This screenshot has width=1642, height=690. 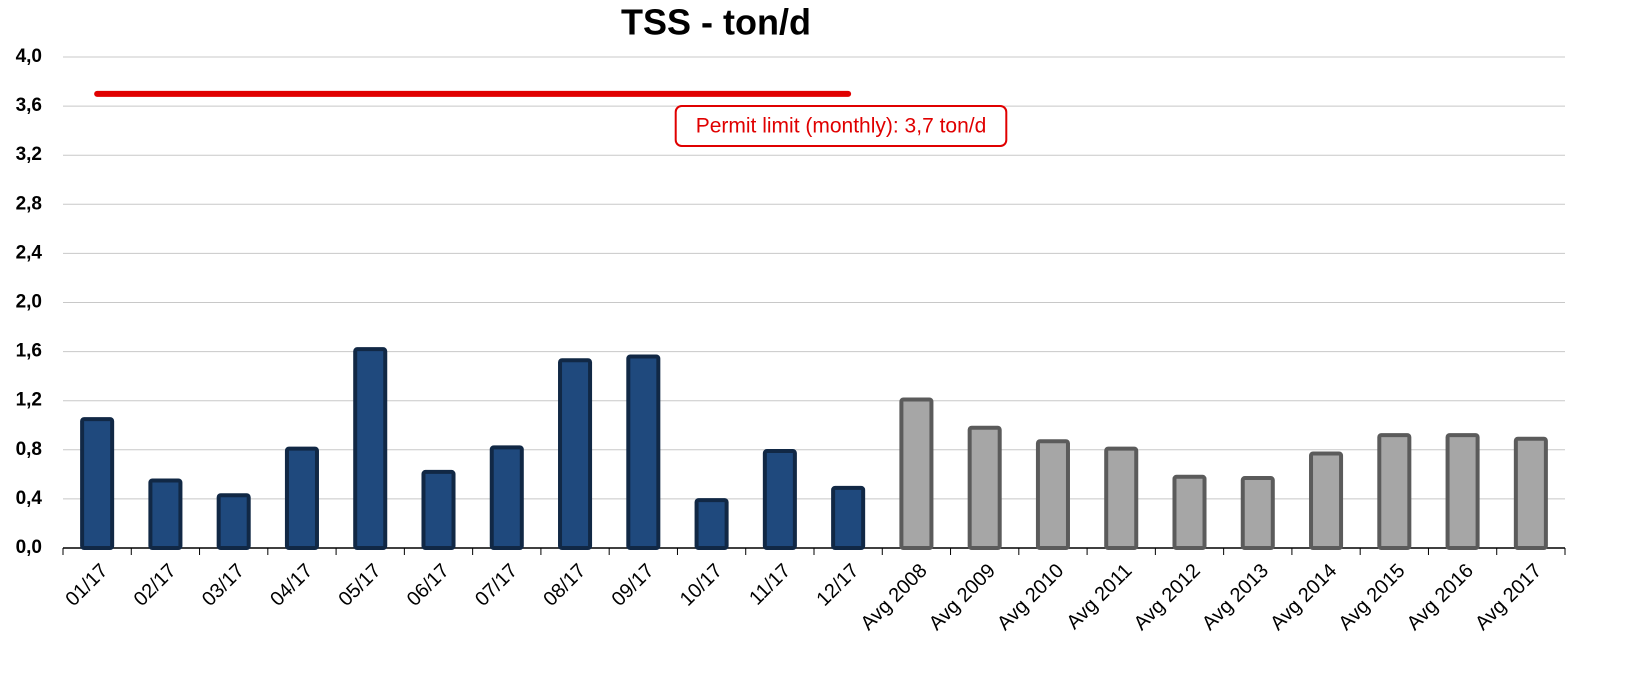 What do you see at coordinates (155, 585) in the screenshot?
I see `x-tick-label: 02/17` at bounding box center [155, 585].